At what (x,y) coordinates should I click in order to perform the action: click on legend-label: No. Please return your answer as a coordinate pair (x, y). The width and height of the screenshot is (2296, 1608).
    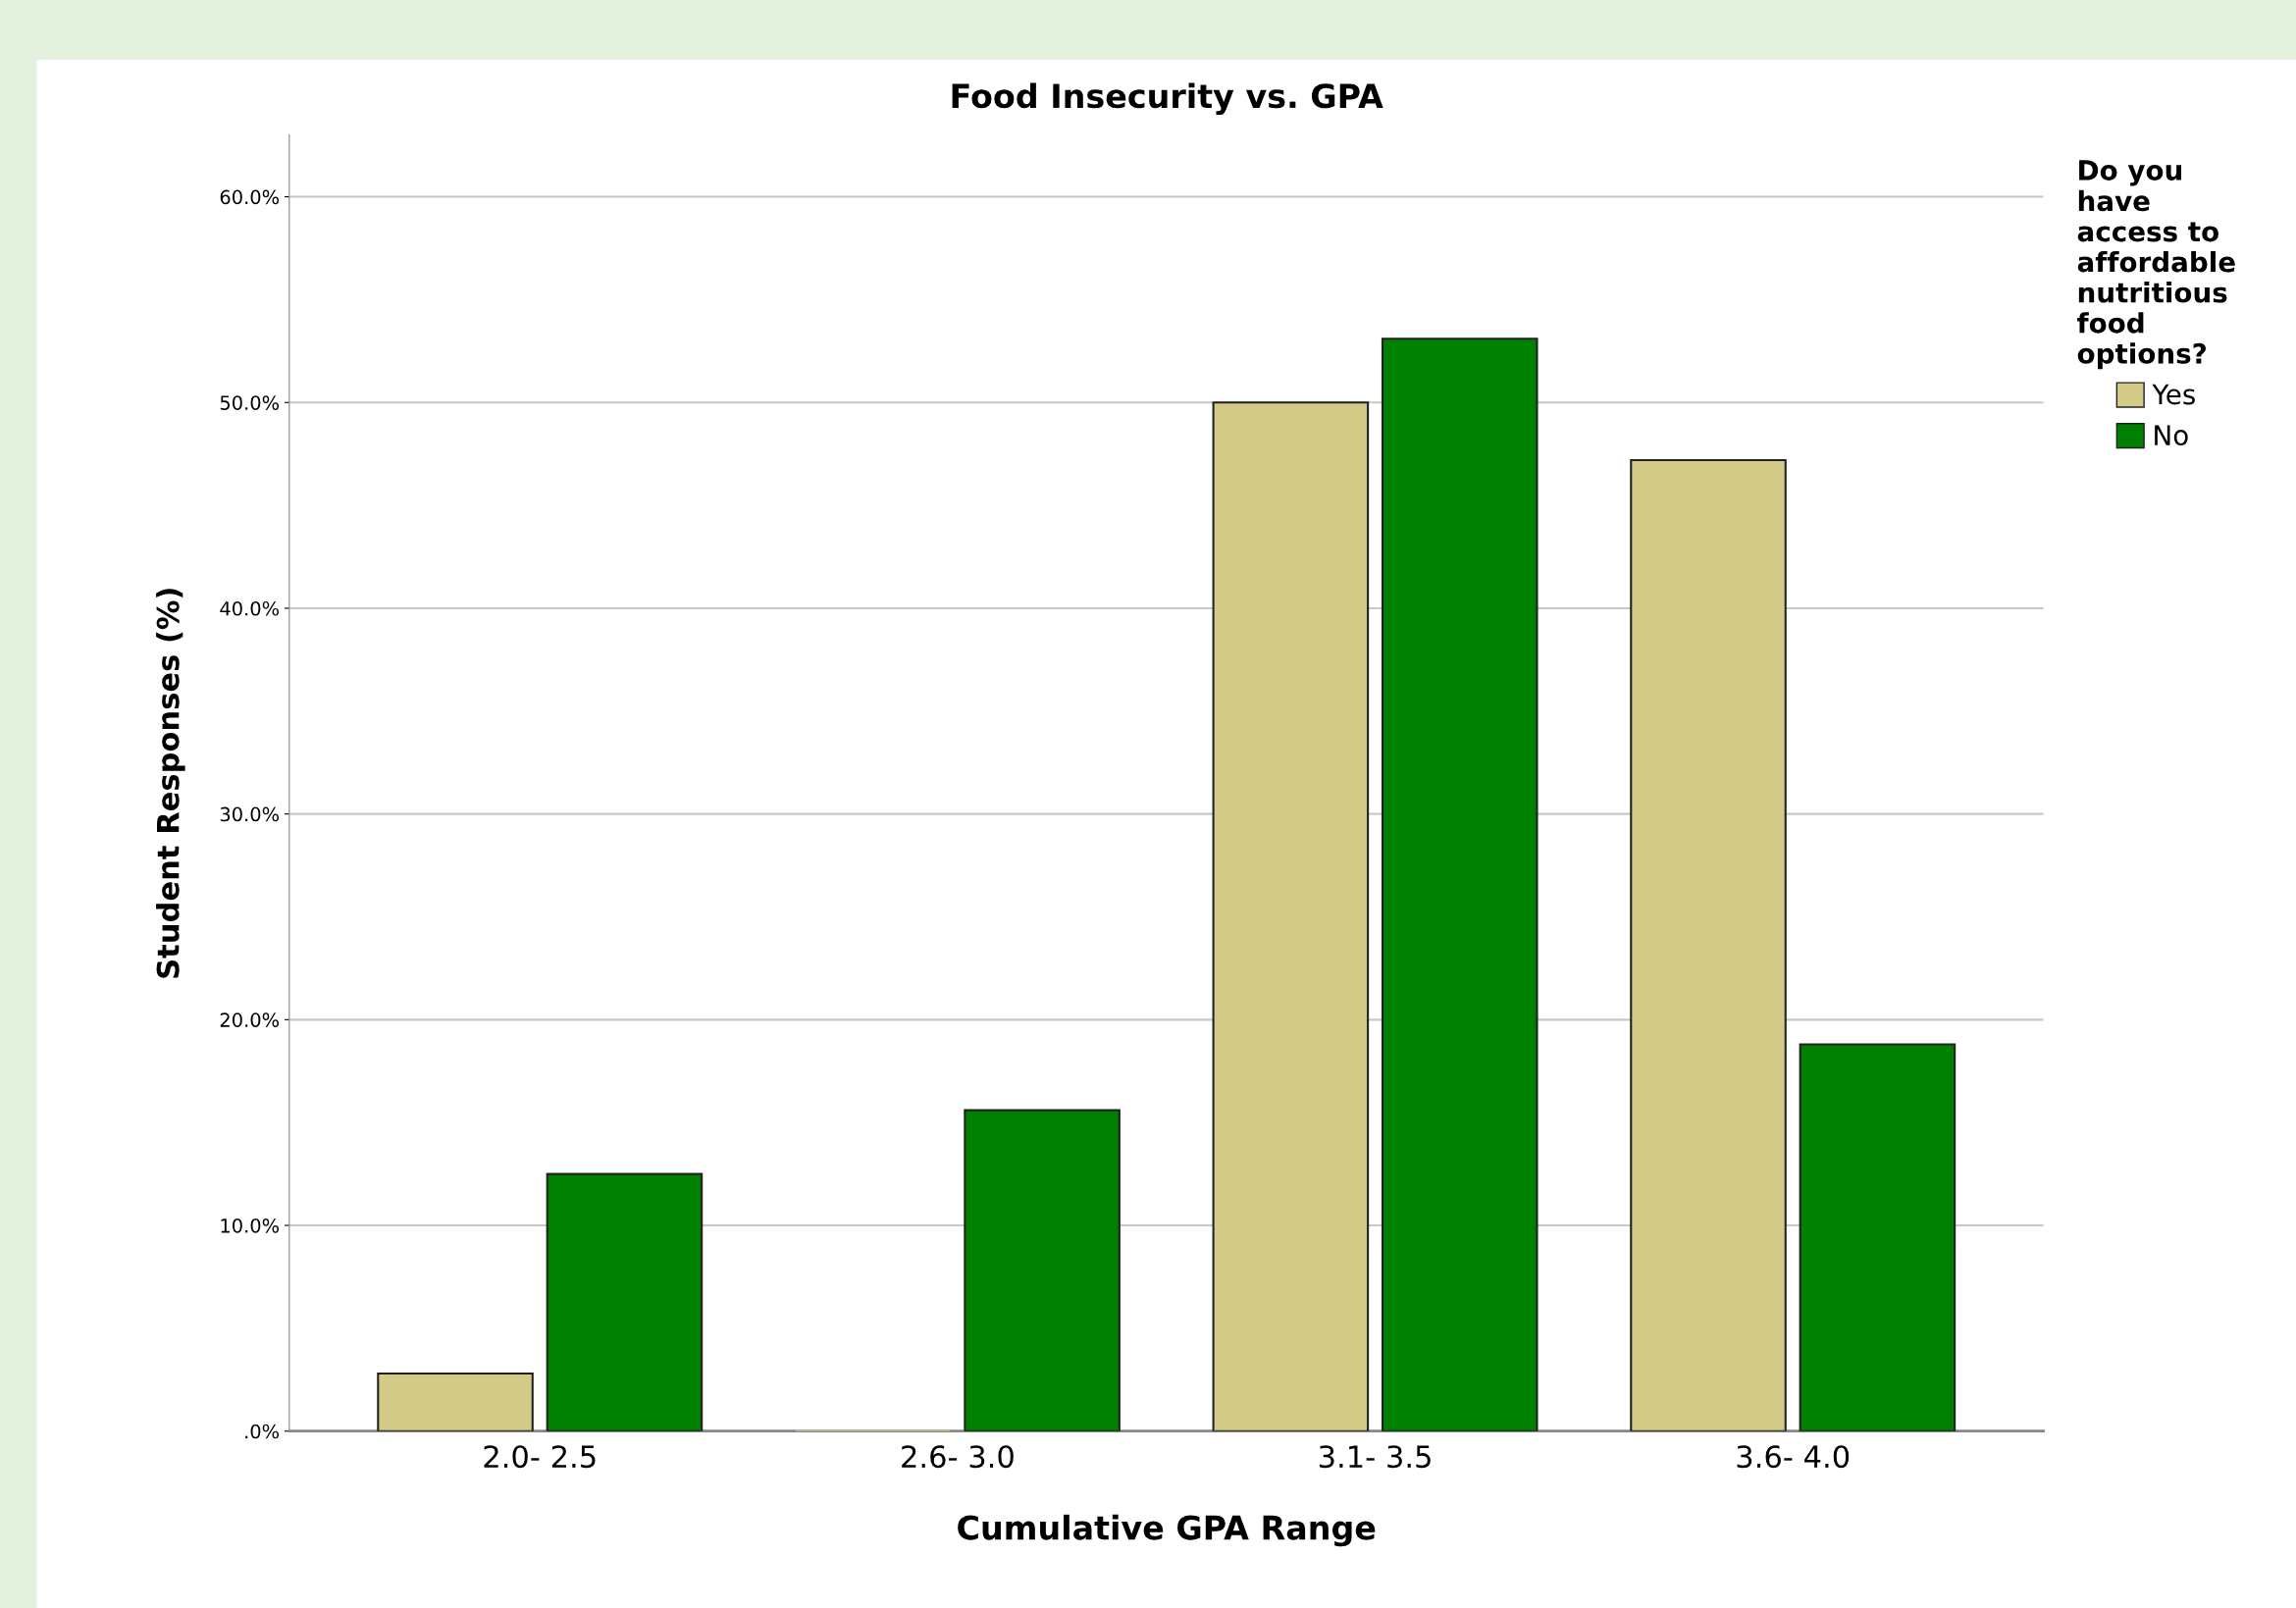
    Looking at the image, I should click on (2171, 435).